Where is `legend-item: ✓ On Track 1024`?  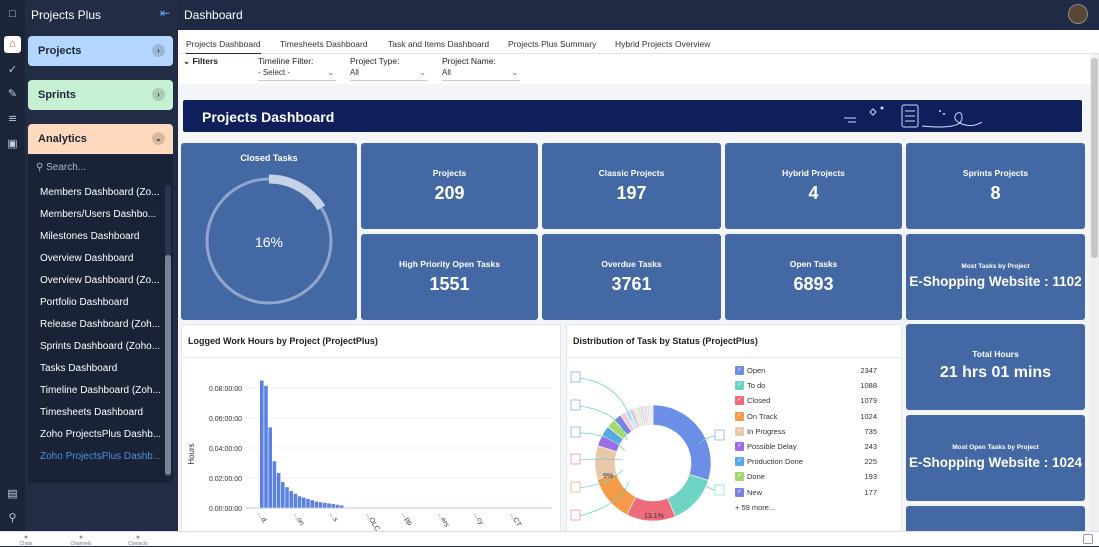
legend-item: ✓ On Track 1024 is located at coordinates (810, 418).